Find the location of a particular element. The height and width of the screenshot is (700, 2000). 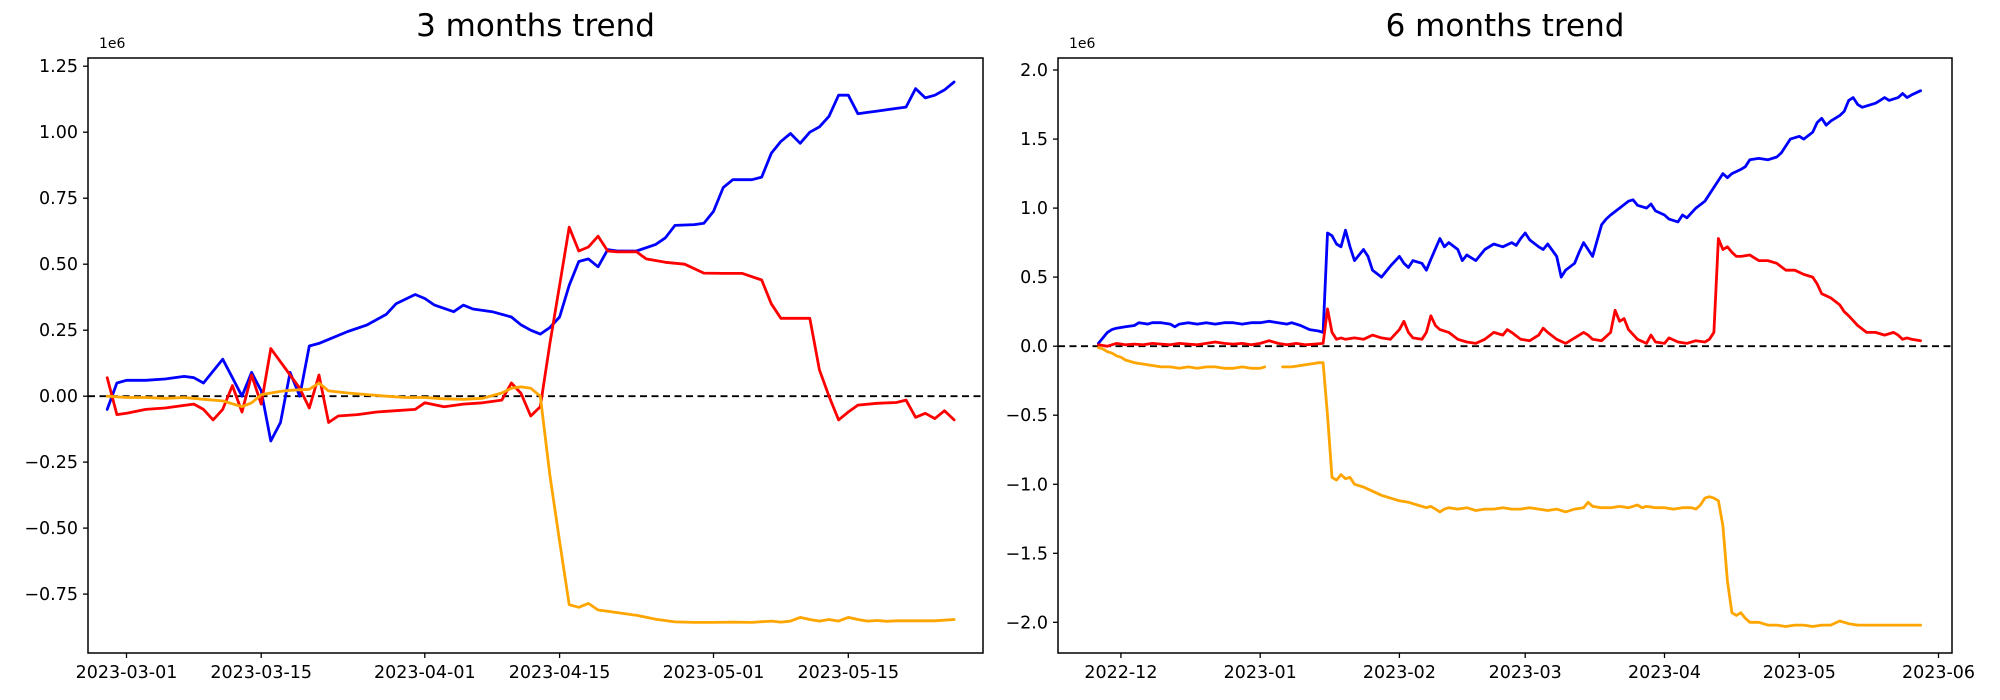

x-tick-label: 2023-02 is located at coordinates (1399, 673).